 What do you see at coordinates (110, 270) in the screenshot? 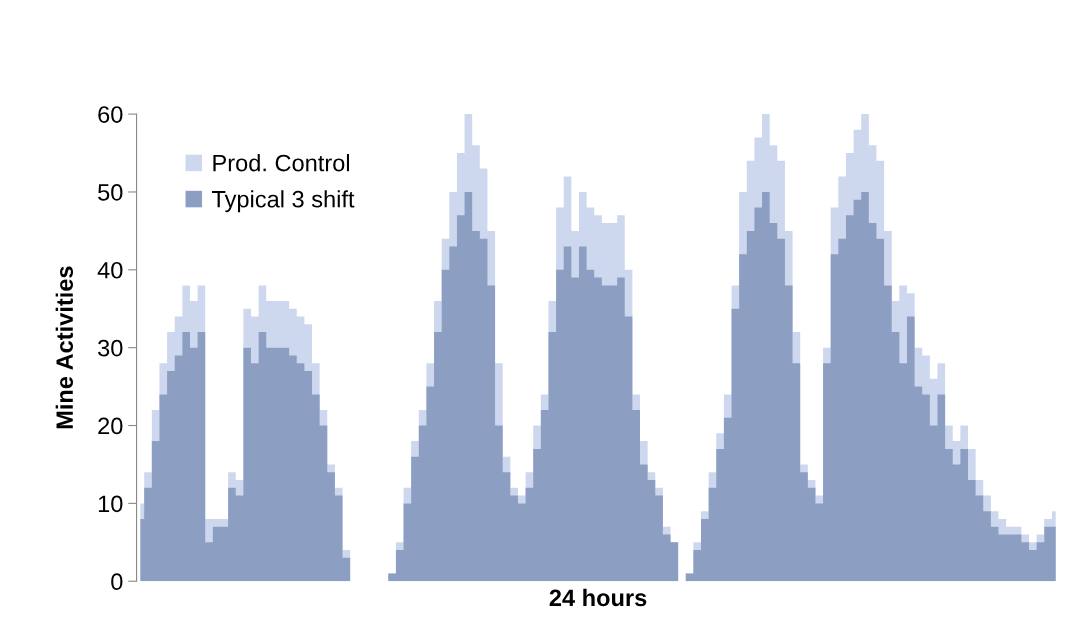
I see `y-tick-label: 40` at bounding box center [110, 270].